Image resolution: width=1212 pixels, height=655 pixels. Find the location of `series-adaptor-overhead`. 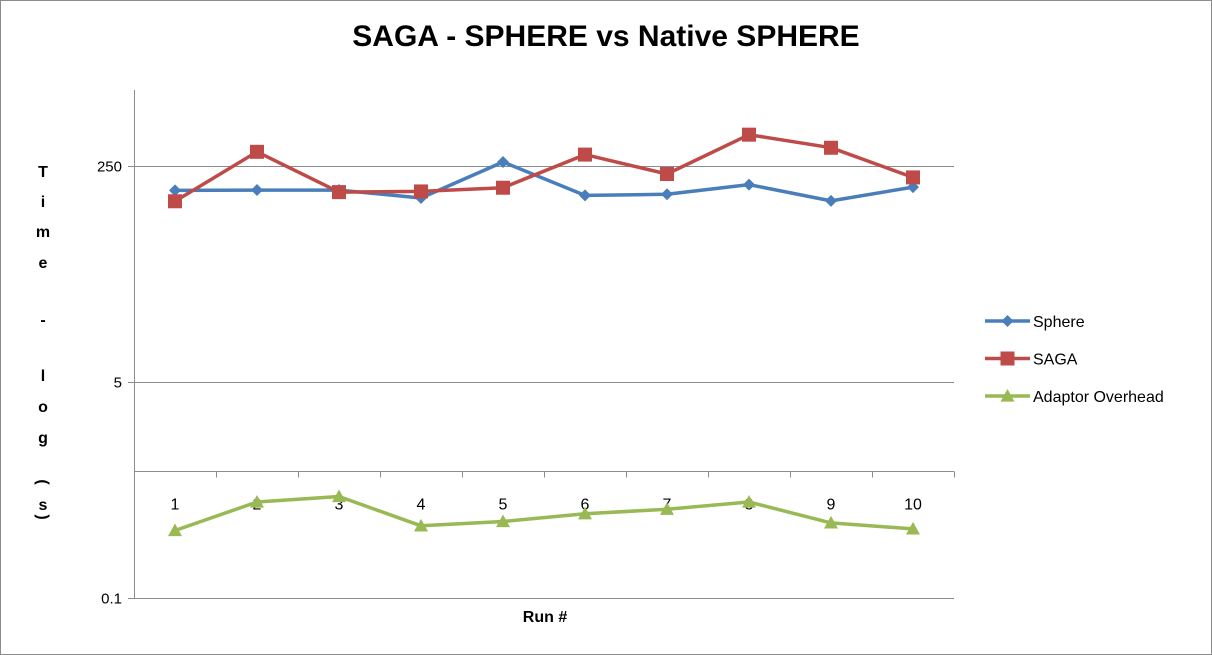

series-adaptor-overhead is located at coordinates (544, 513).